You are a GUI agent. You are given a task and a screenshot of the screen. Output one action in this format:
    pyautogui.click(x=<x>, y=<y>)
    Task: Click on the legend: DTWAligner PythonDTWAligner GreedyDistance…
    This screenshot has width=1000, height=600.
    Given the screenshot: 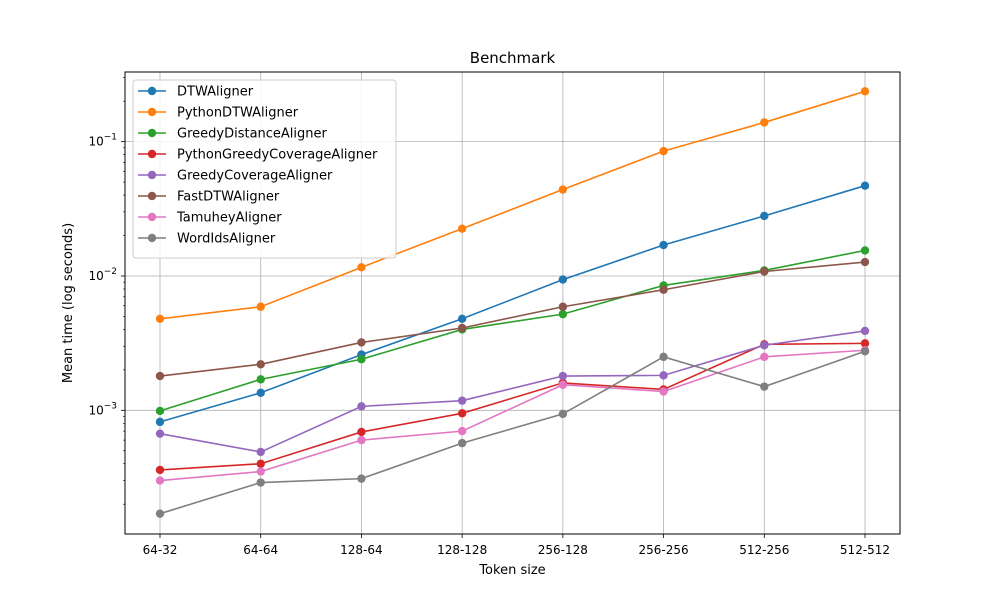 What is the action you would take?
    pyautogui.click(x=264, y=169)
    